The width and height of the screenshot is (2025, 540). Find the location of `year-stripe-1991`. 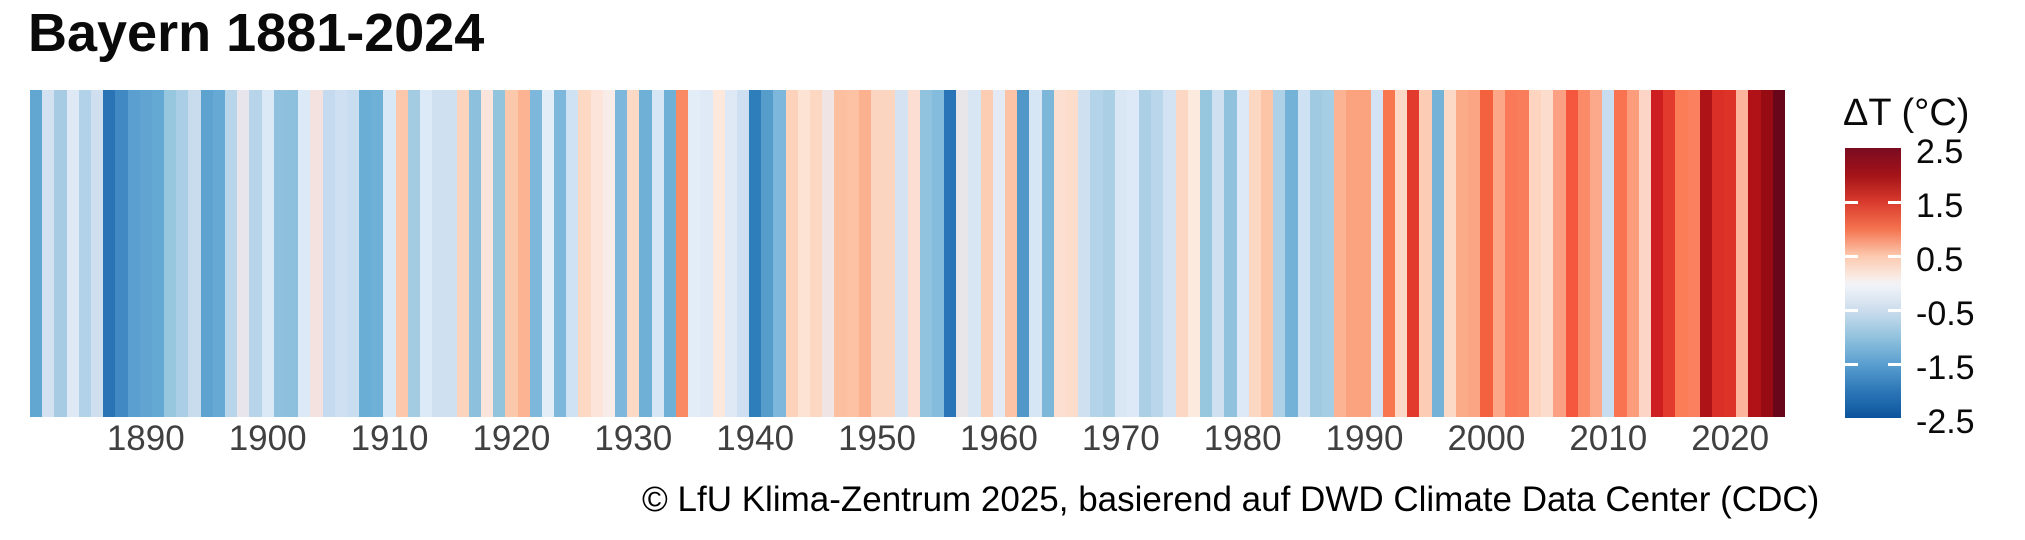

year-stripe-1991 is located at coordinates (1376, 253).